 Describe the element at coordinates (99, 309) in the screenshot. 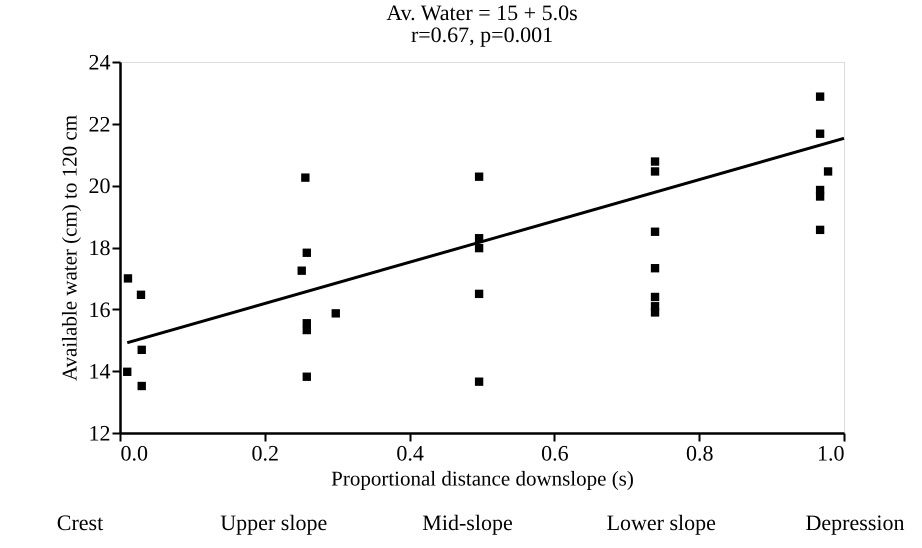

I see `y-tick-label: 16` at that location.